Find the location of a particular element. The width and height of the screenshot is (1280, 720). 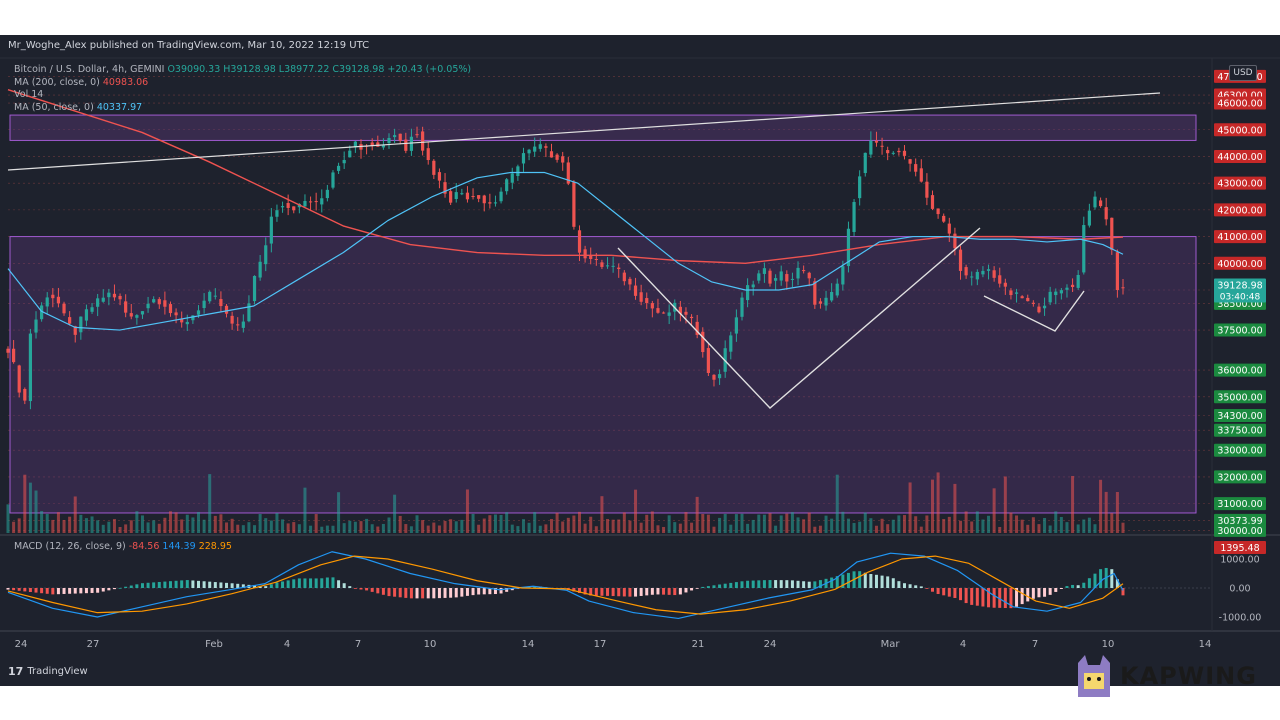

legend-ma200-row: MA (200, close, 0) 40983.06 is located at coordinates (242, 83).